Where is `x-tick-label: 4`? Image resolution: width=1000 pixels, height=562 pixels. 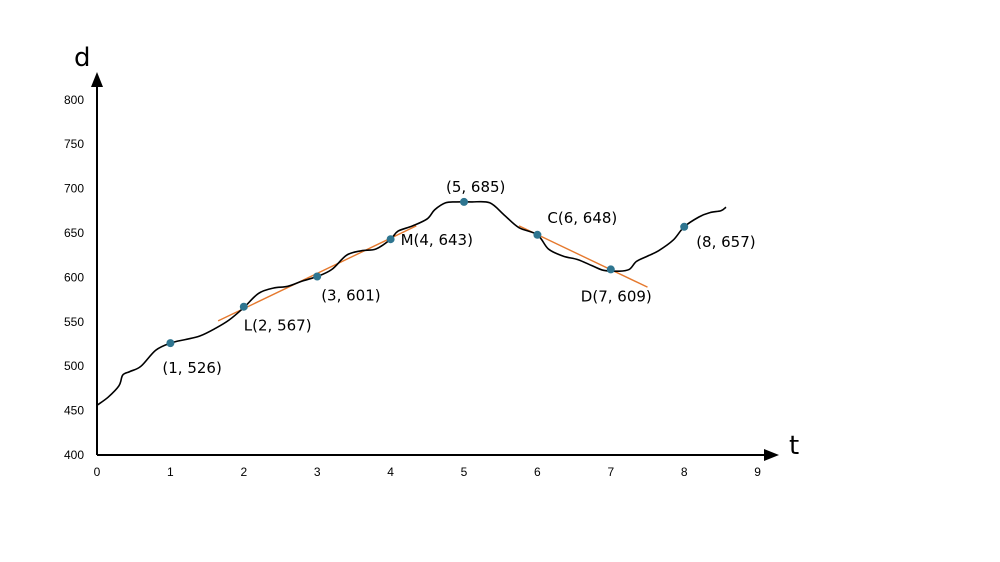
x-tick-label: 4 is located at coordinates (390, 472).